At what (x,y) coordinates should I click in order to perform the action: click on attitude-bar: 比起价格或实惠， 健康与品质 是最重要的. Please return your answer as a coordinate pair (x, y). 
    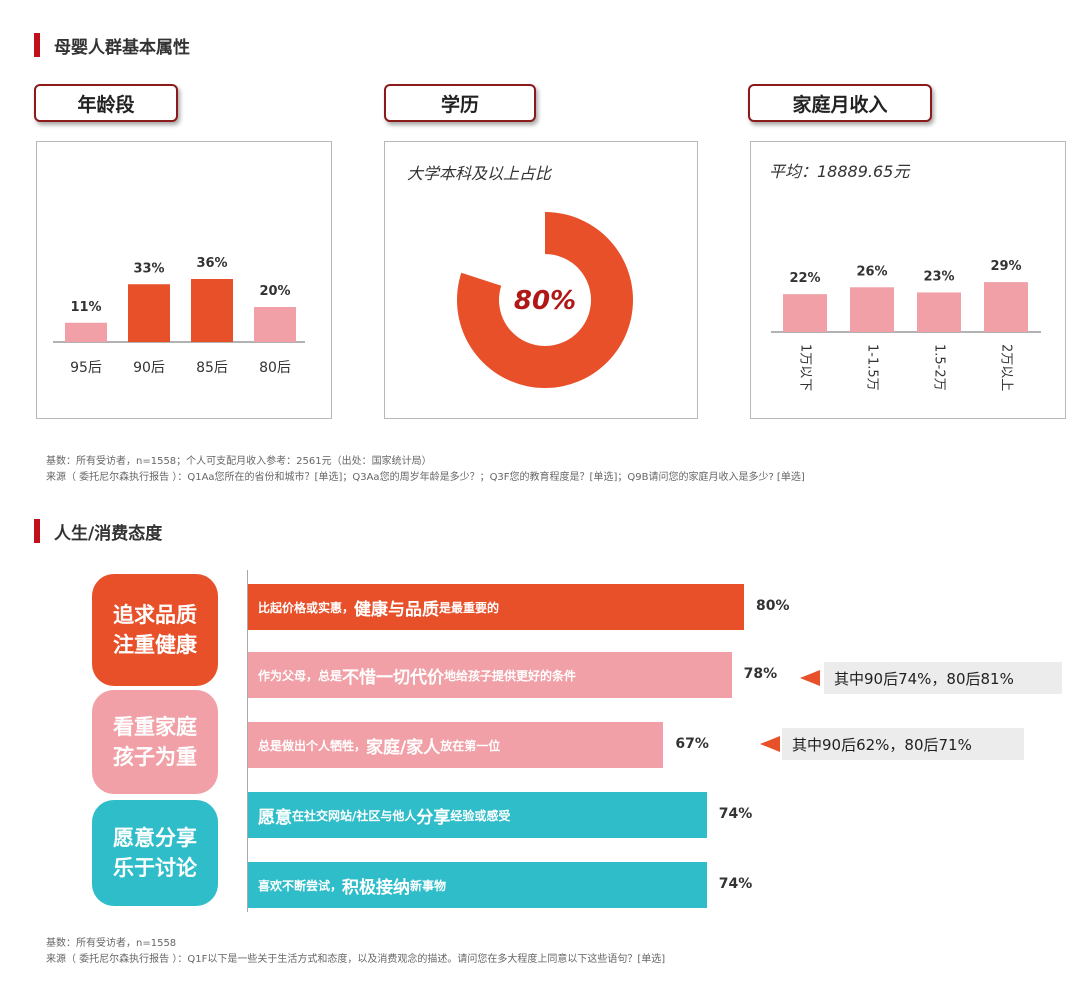
    Looking at the image, I should click on (496, 607).